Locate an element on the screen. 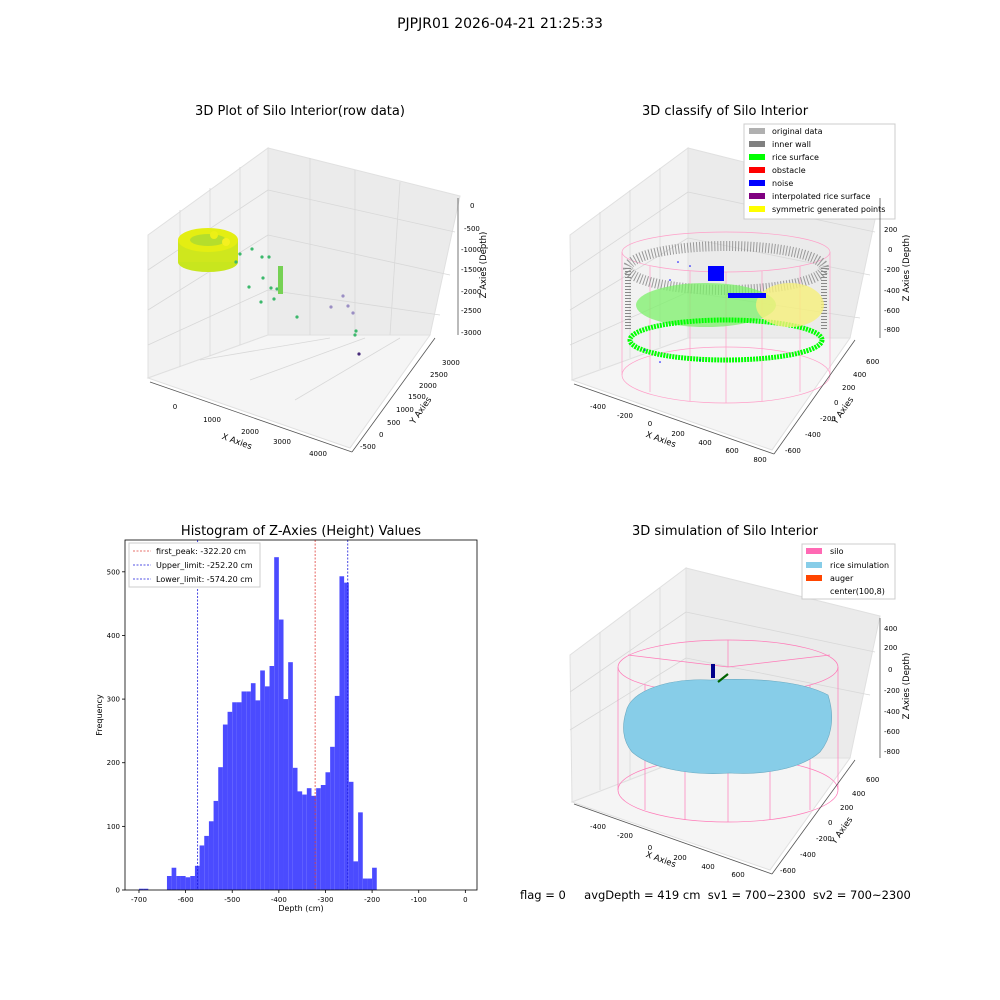 The image size is (1000, 1000). svg-text: -1500 is located at coordinates (471, 270).